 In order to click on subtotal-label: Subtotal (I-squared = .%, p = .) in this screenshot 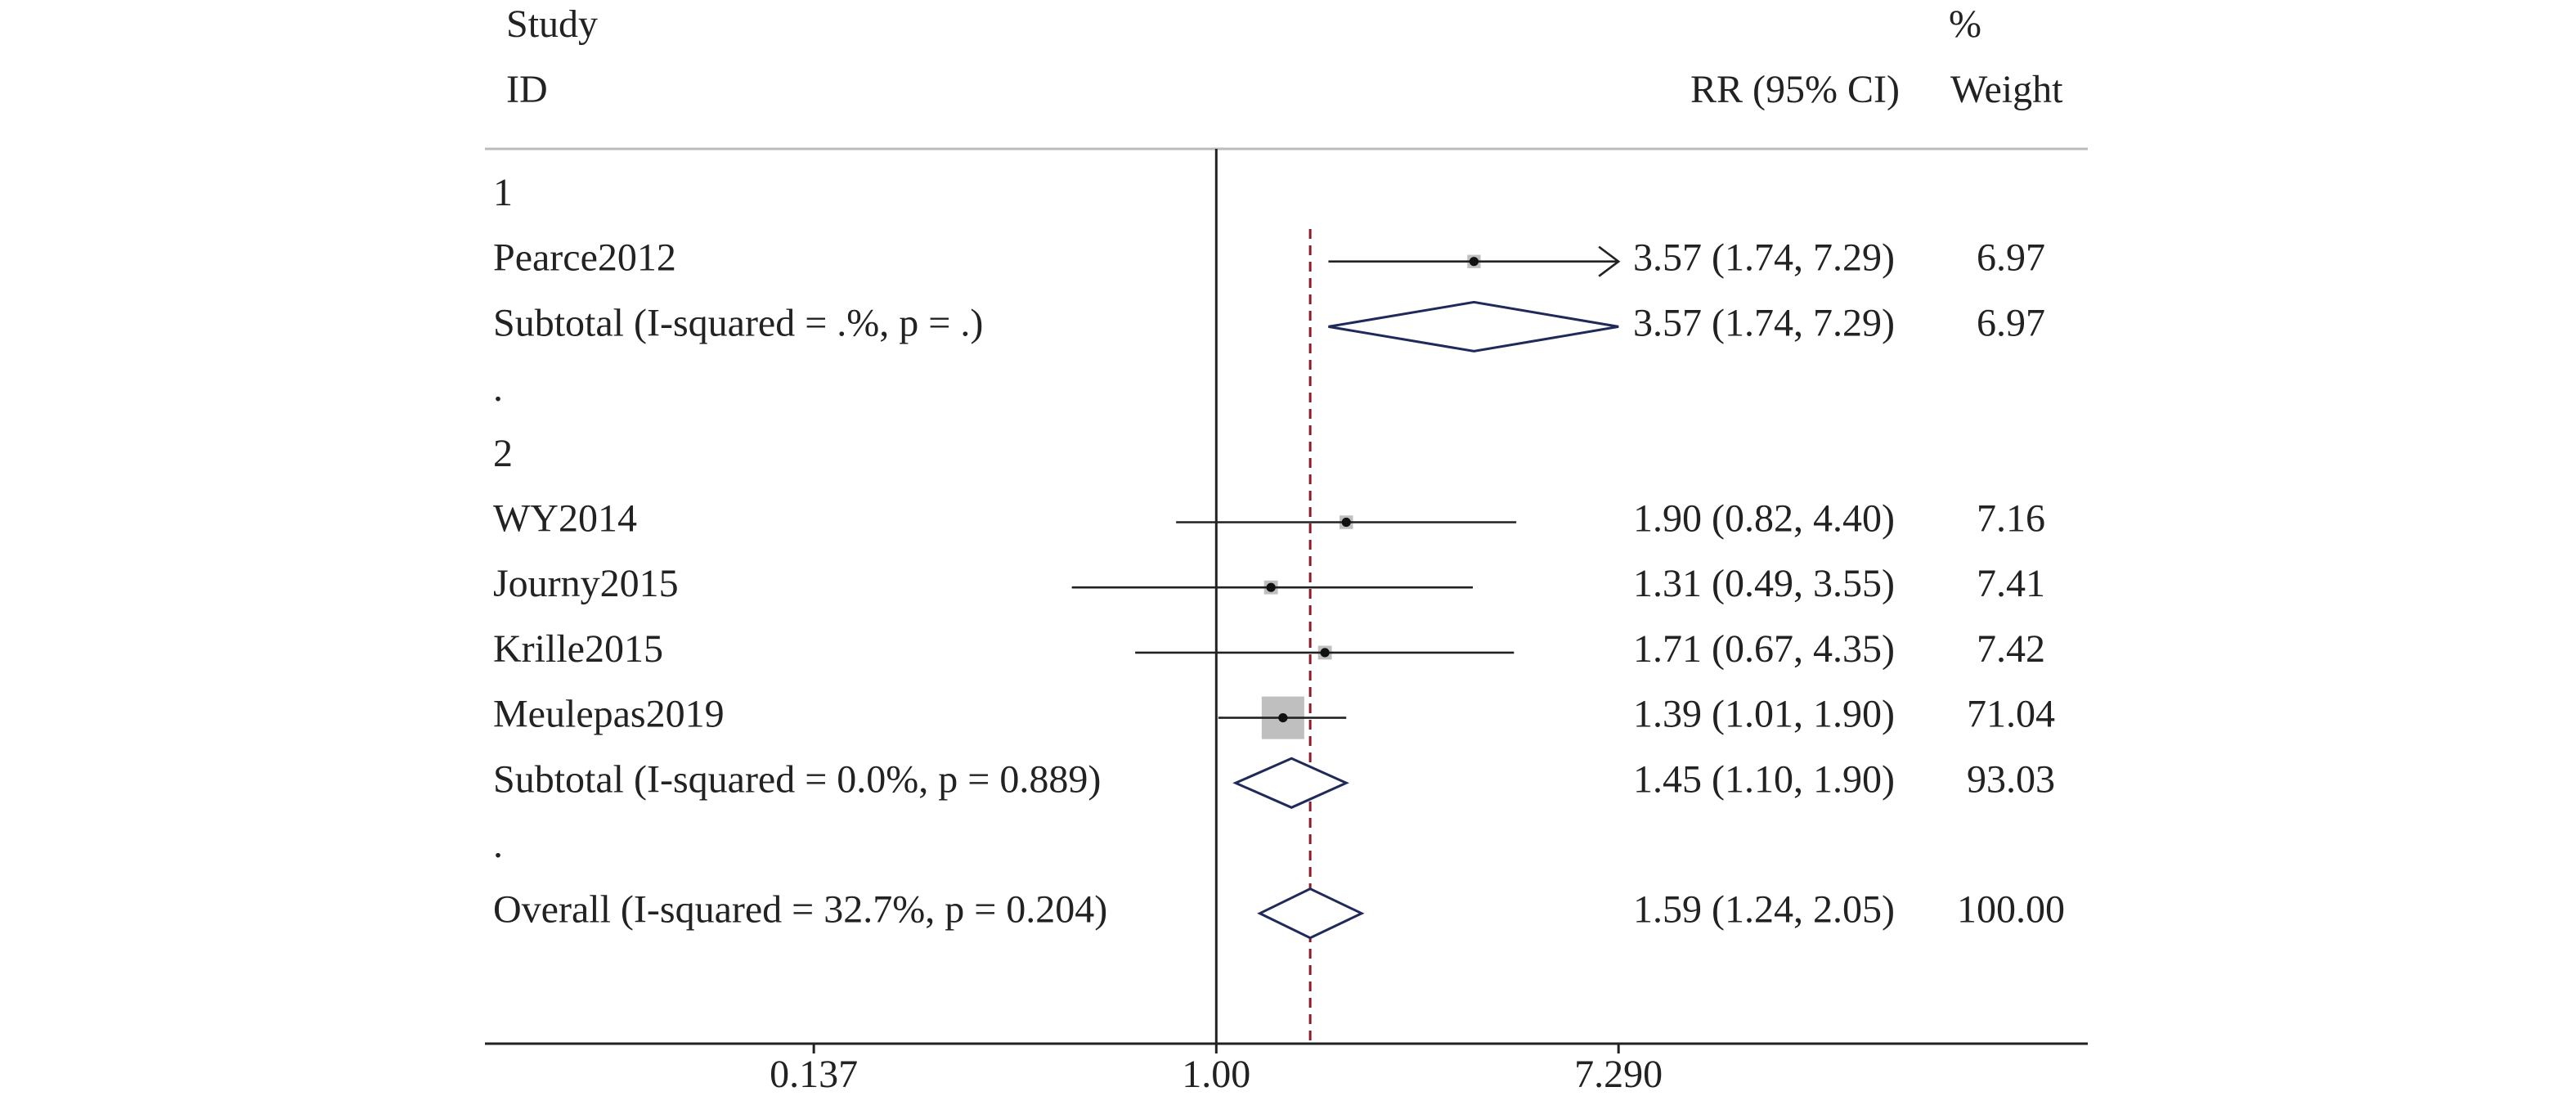, I will do `click(738, 323)`.